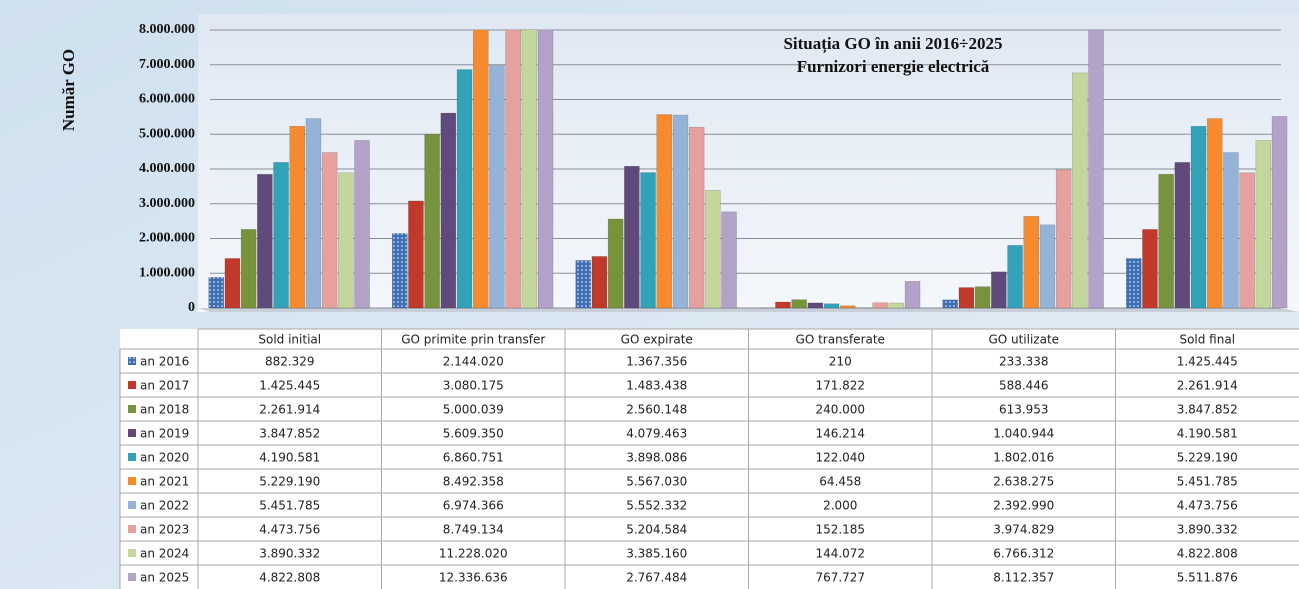 This screenshot has height=589, width=1299. Describe the element at coordinates (1207, 578) in the screenshot. I see `table-cell: 5.511.876` at that location.